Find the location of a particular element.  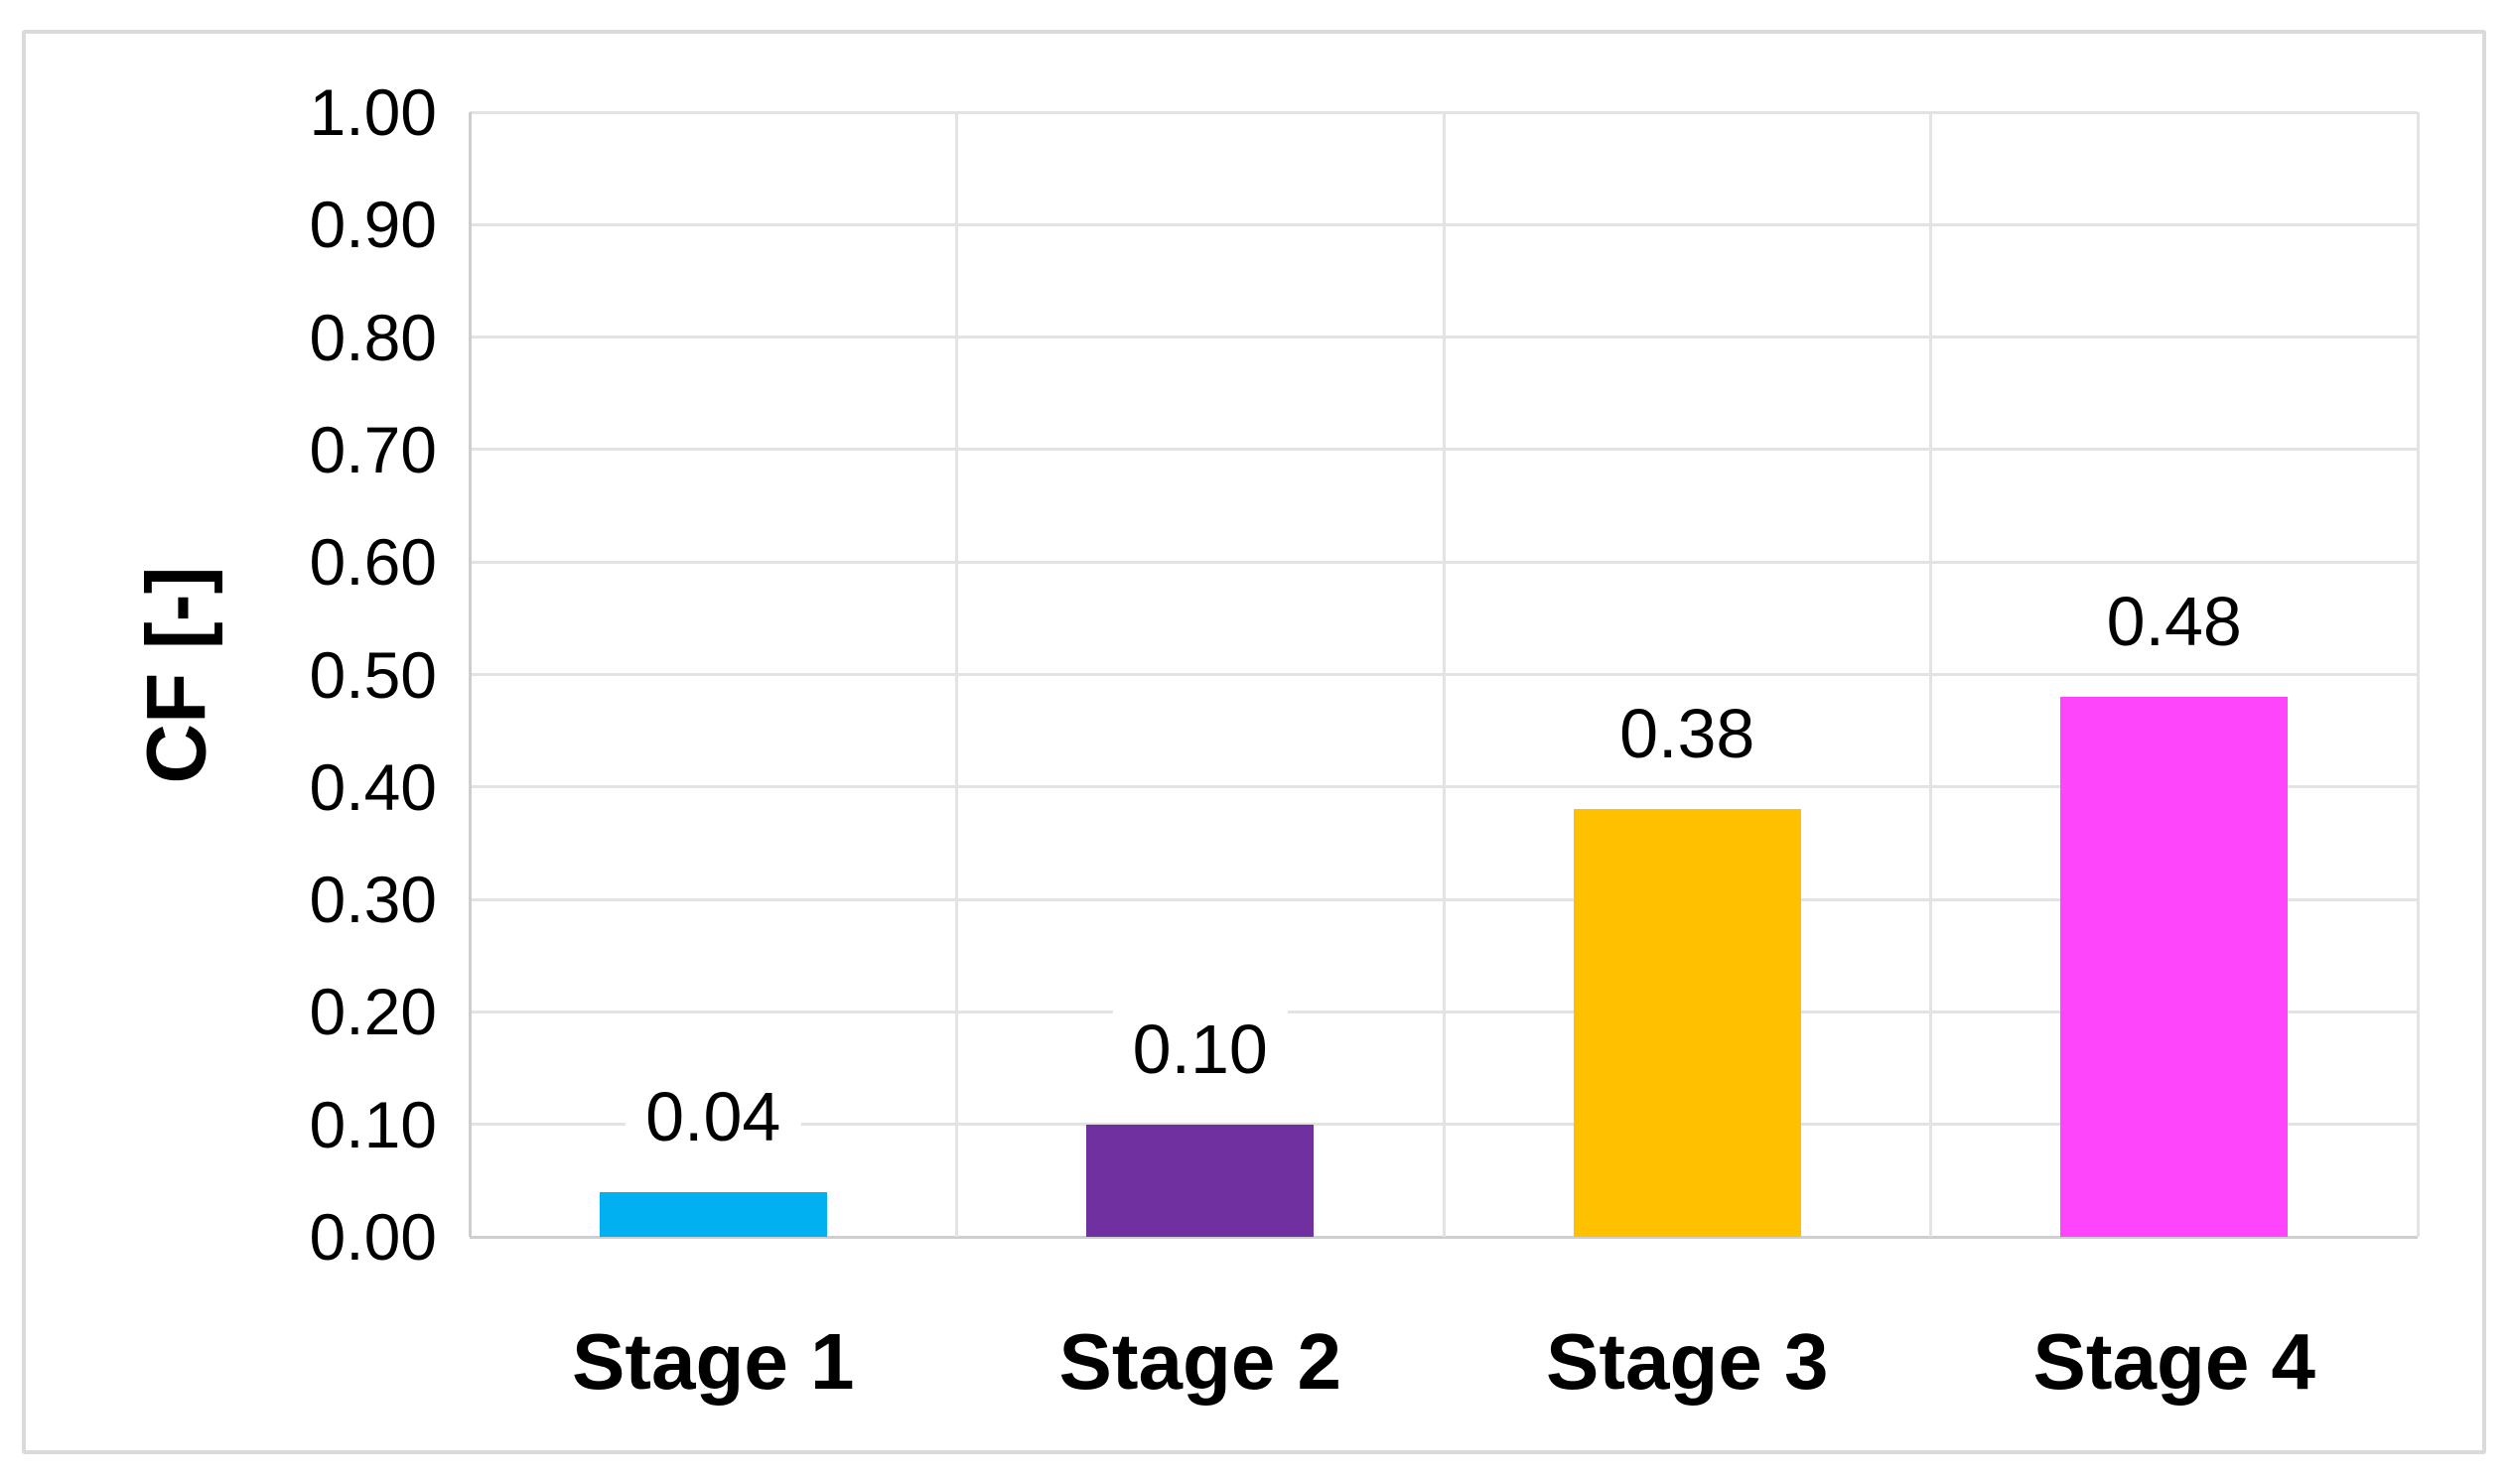

x-axis-line is located at coordinates (1444, 1237).